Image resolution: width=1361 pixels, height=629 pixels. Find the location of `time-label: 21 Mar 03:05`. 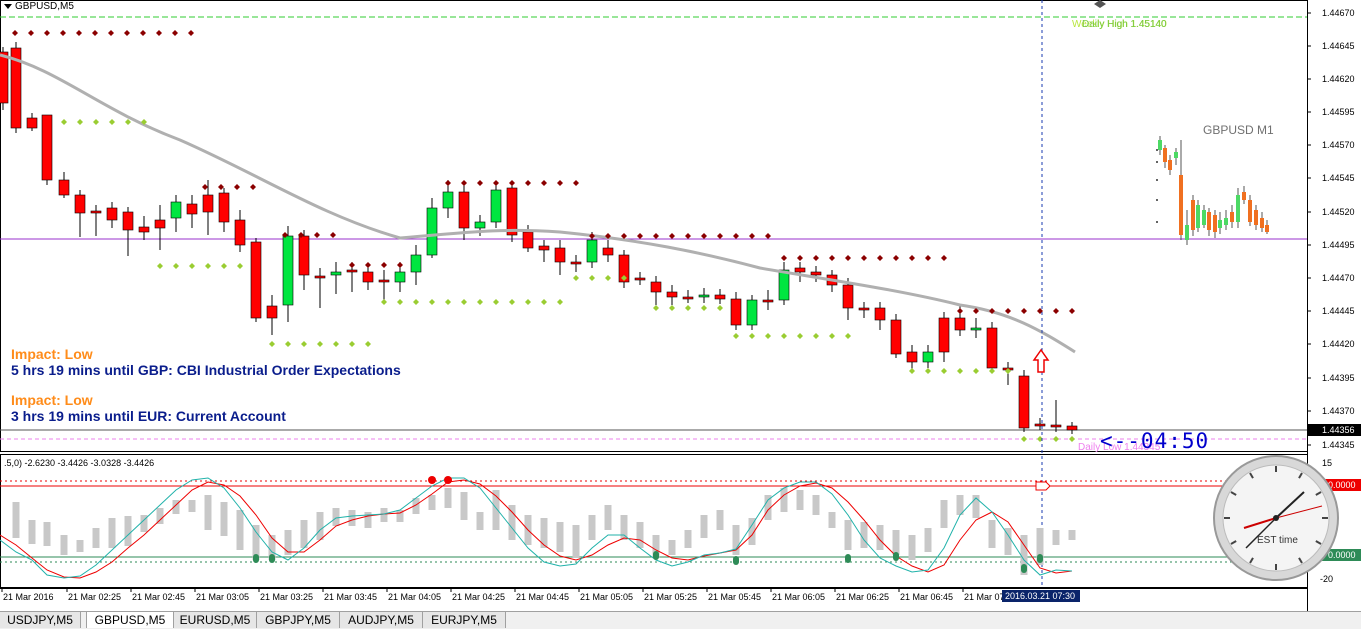

time-label: 21 Mar 03:05 is located at coordinates (222, 597).